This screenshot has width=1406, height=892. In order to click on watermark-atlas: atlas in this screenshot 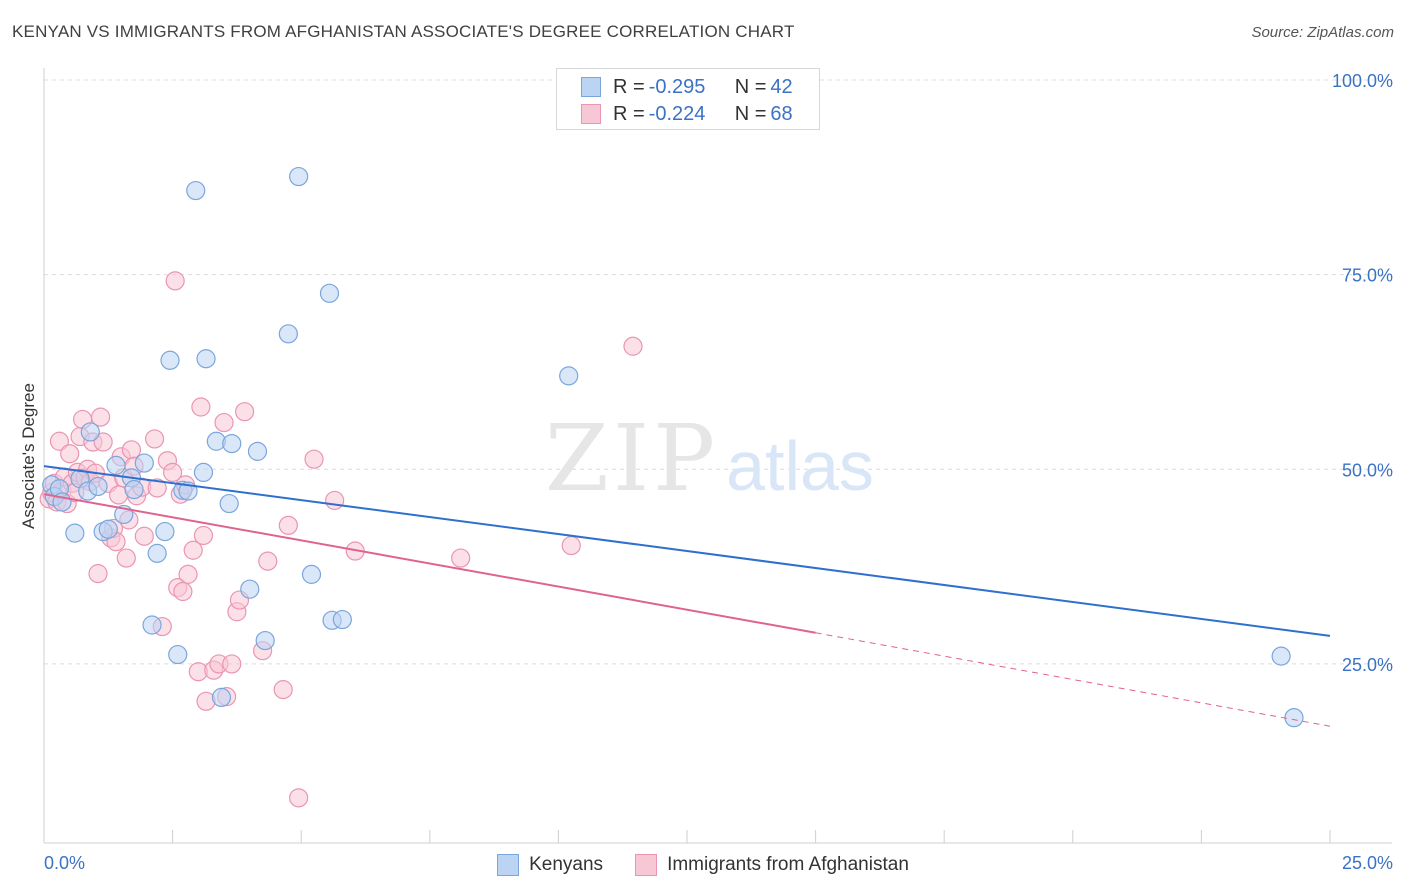, I will do `click(800, 466)`.